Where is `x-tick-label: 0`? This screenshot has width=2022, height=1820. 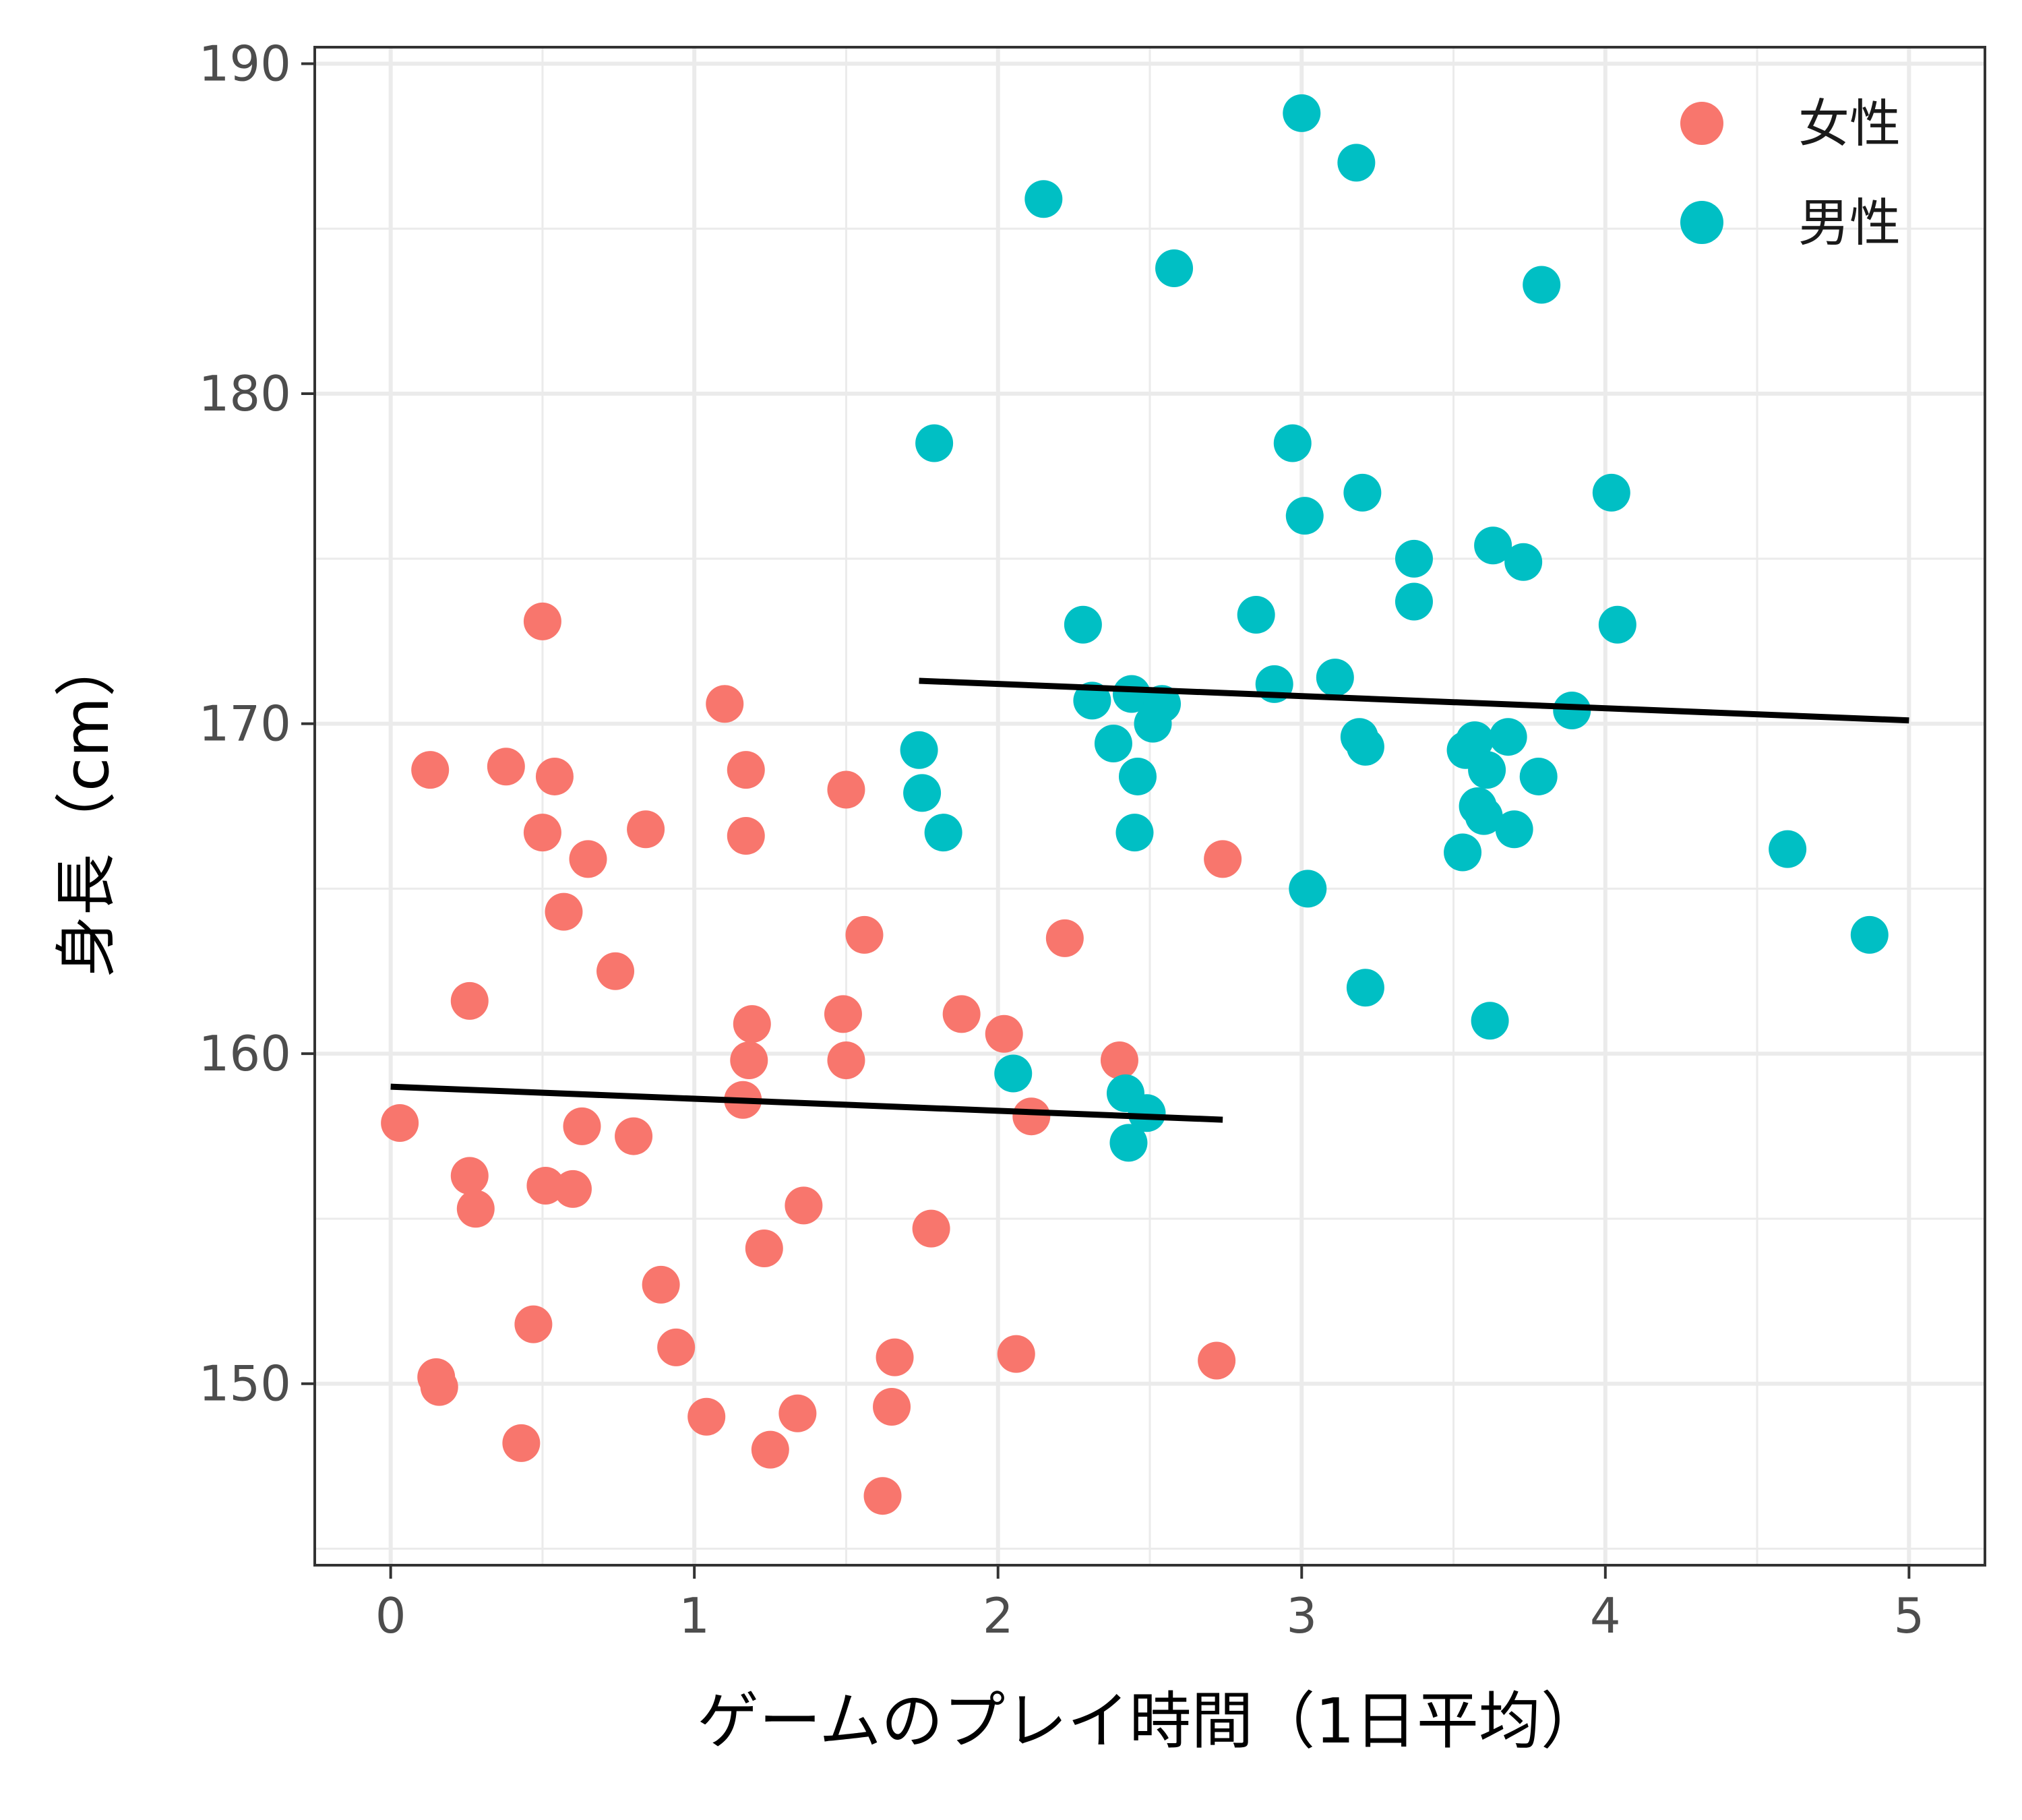
x-tick-label: 0 is located at coordinates (391, 1615).